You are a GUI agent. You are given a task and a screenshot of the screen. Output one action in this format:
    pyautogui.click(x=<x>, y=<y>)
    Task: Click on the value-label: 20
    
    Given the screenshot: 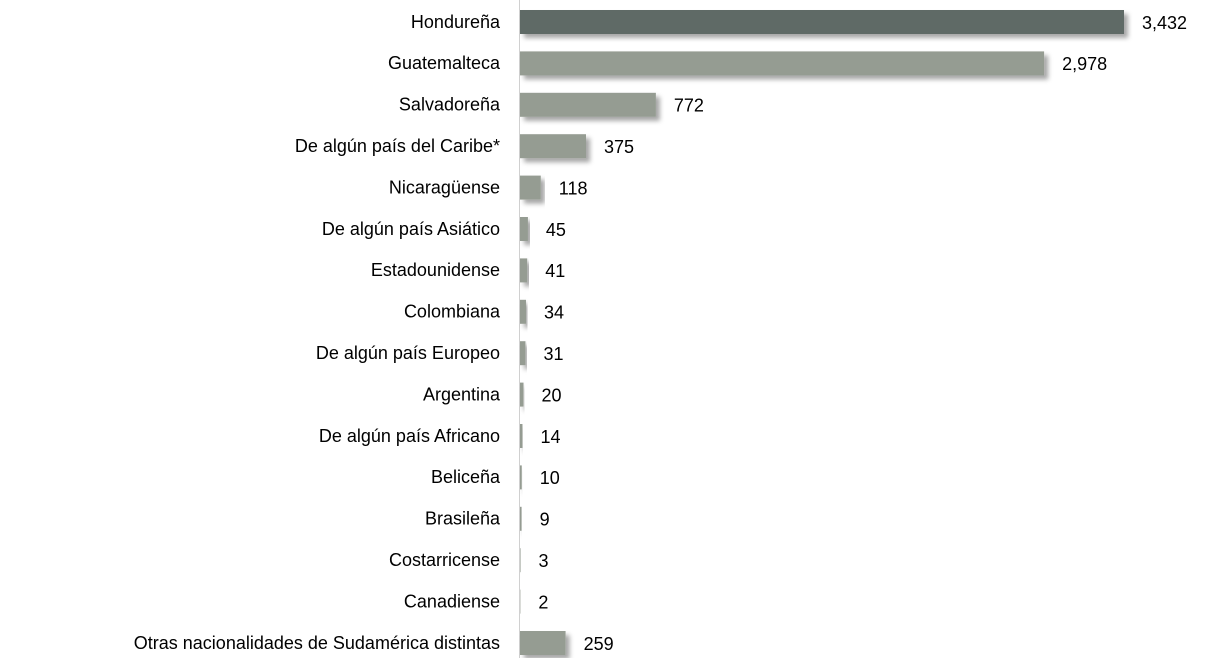 What is the action you would take?
    pyautogui.click(x=552, y=395)
    